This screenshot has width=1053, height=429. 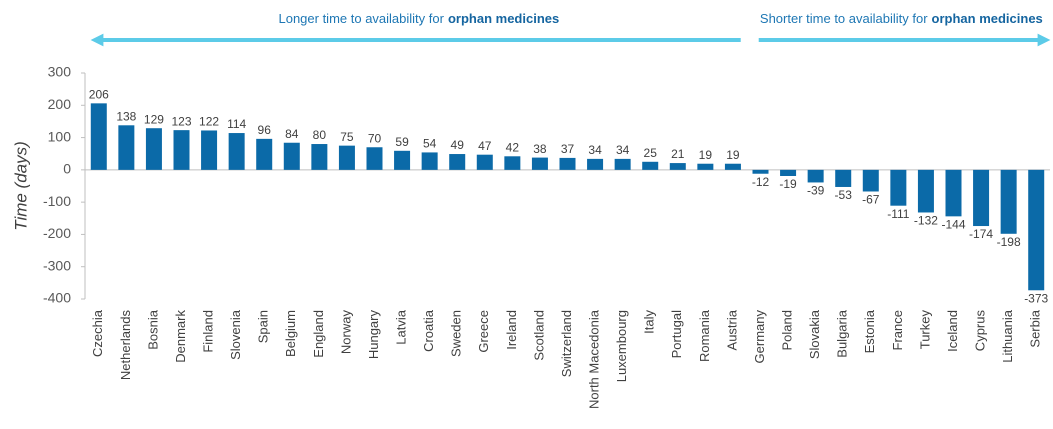 I want to click on value-label: 38, so click(x=540, y=149).